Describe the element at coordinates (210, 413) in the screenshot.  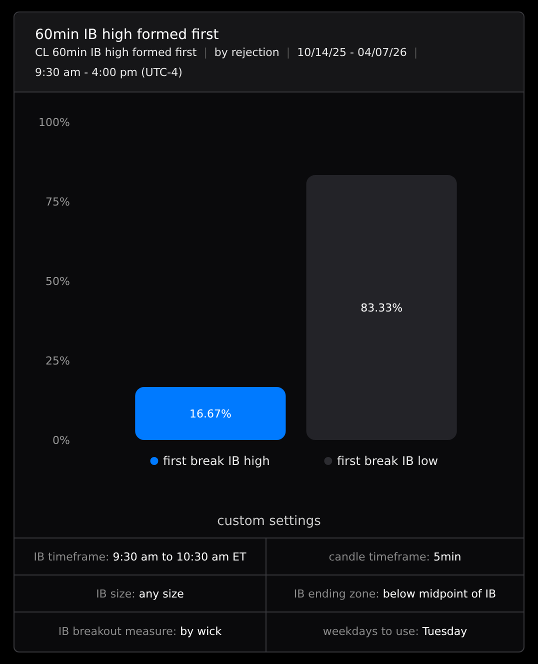
I see `data-label: 16.67%` at that location.